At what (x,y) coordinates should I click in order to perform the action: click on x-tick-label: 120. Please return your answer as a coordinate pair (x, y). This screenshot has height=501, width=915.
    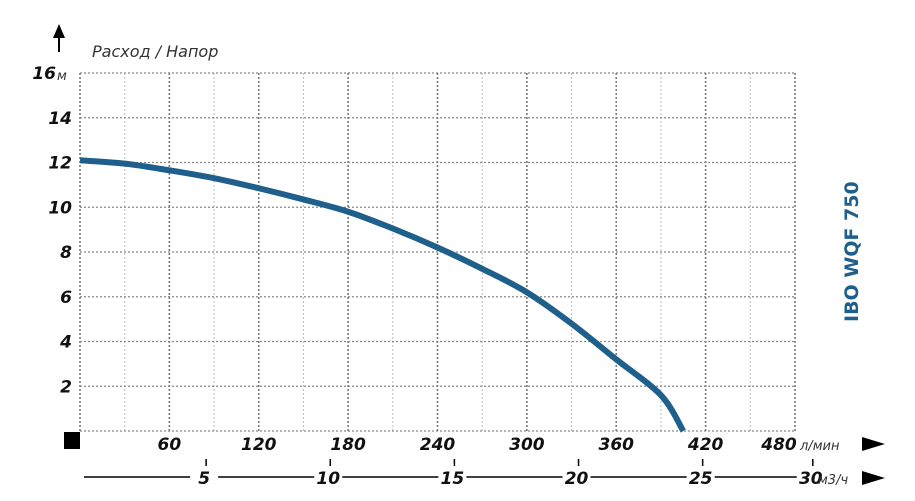
    Looking at the image, I should click on (259, 445).